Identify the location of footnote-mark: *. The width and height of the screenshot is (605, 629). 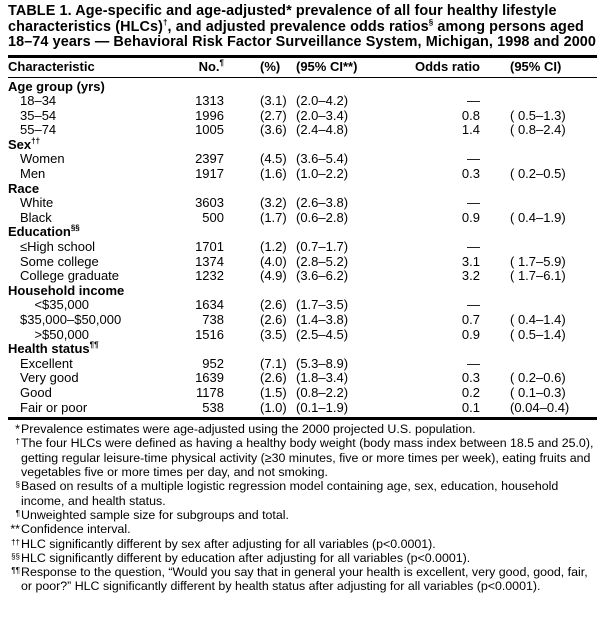
(17, 429).